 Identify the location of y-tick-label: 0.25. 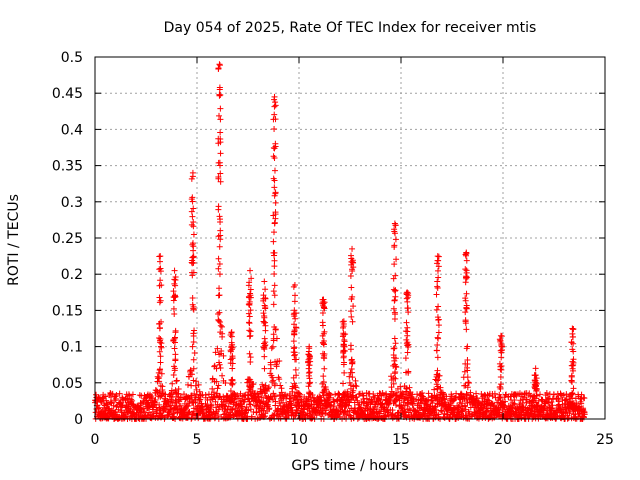
(67, 239).